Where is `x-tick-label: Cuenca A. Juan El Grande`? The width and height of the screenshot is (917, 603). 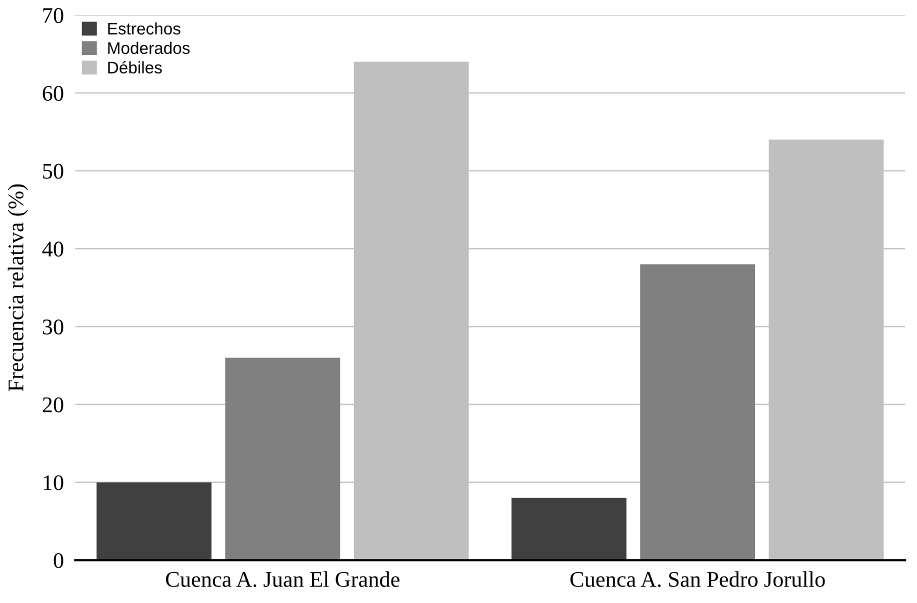 x-tick-label: Cuenca A. Juan El Grande is located at coordinates (283, 579).